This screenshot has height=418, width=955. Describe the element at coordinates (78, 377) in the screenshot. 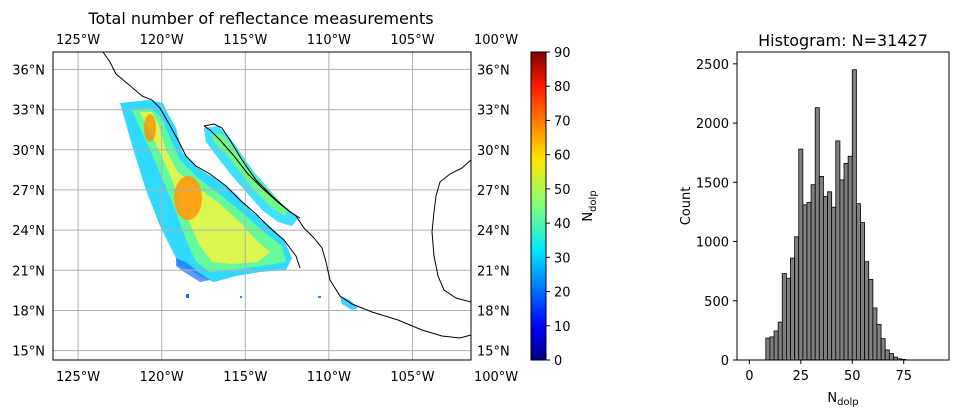

I see `map-lon-label-bottom-0: 125°W` at that location.